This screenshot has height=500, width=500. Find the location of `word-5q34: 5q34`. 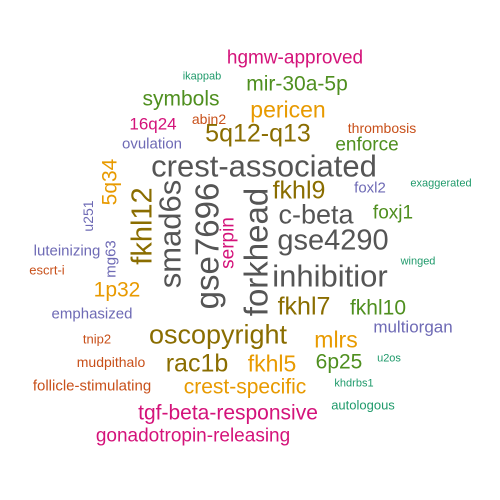

word-5q34: 5q34 is located at coordinates (110, 182).